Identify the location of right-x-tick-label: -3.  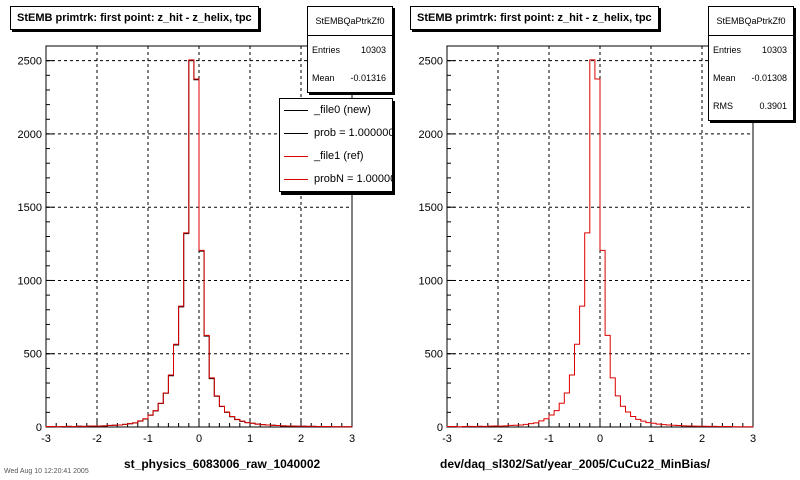
(447, 439).